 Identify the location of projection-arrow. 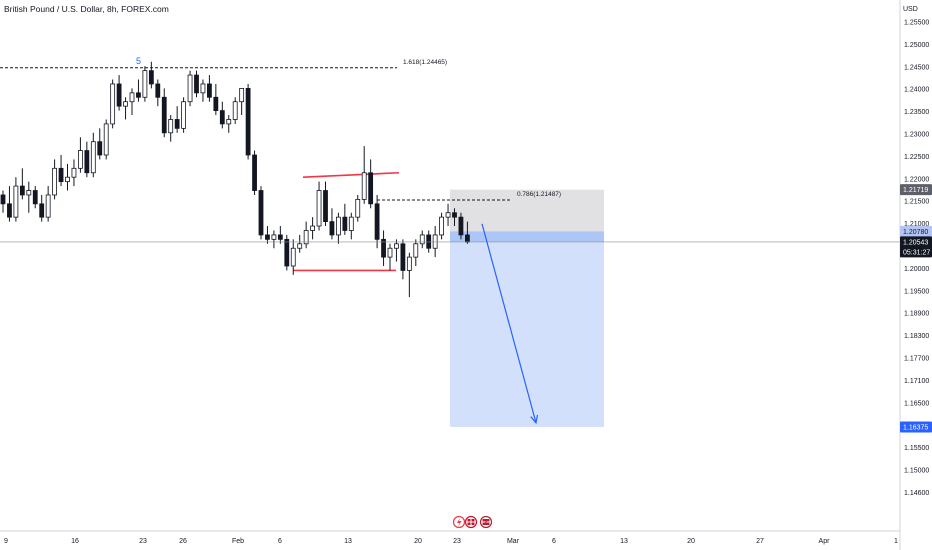
(509, 323).